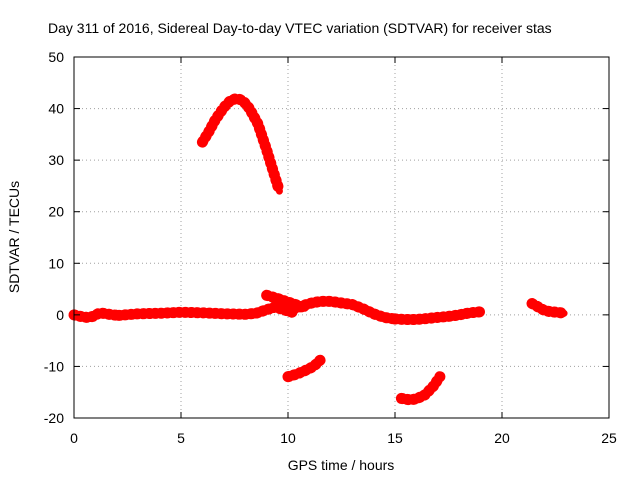  I want to click on series-arc-morning-peak-markers, so click(240, 144).